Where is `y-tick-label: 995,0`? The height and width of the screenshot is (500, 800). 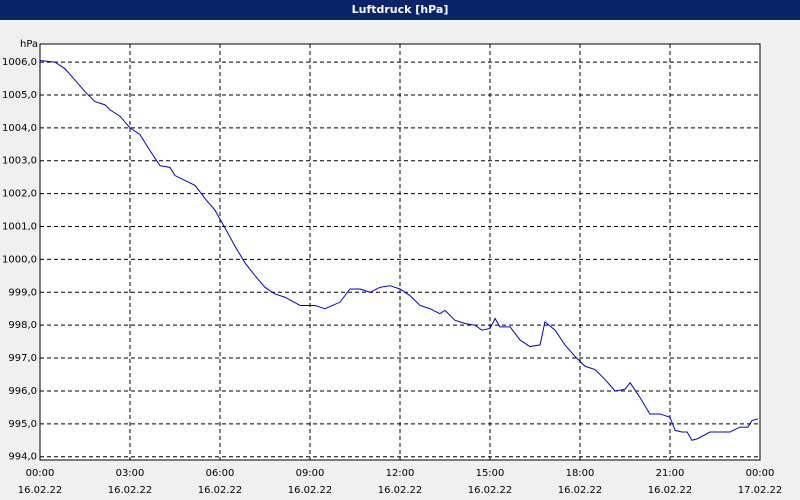
y-tick-label: 995,0 is located at coordinates (22, 424).